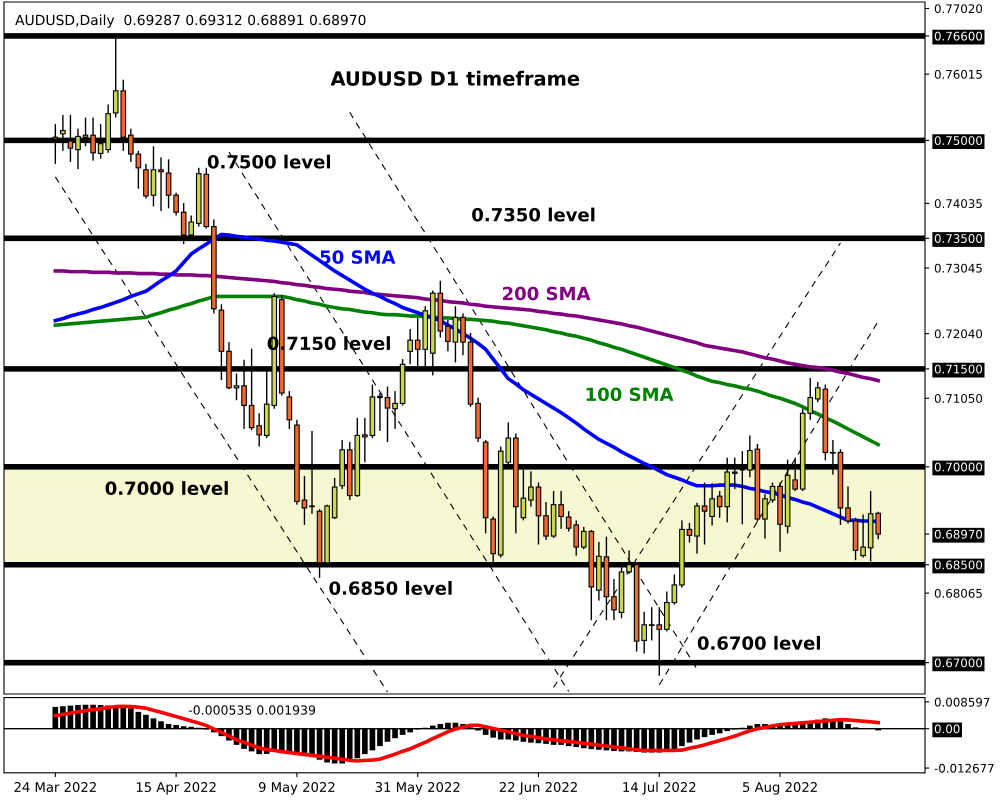  What do you see at coordinates (958, 333) in the screenshot?
I see `y-tick-label: 0.72040` at bounding box center [958, 333].